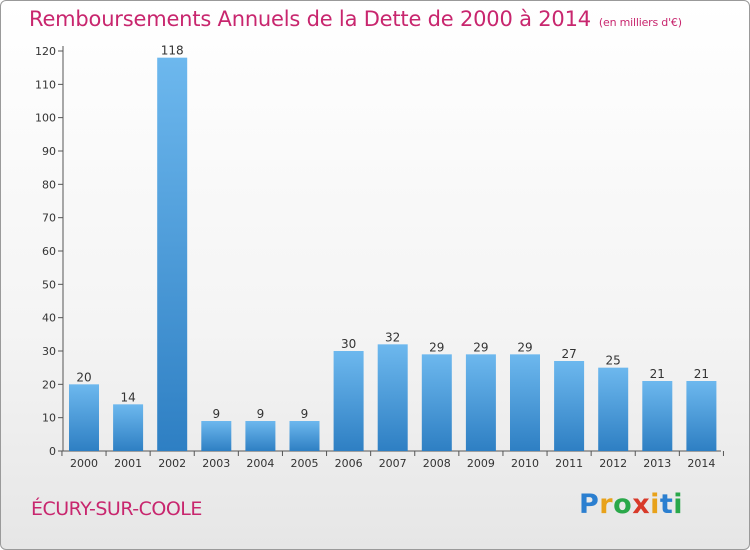 This screenshot has width=750, height=550. What do you see at coordinates (172, 463) in the screenshot?
I see `x-tick-label-2002: 2002` at bounding box center [172, 463].